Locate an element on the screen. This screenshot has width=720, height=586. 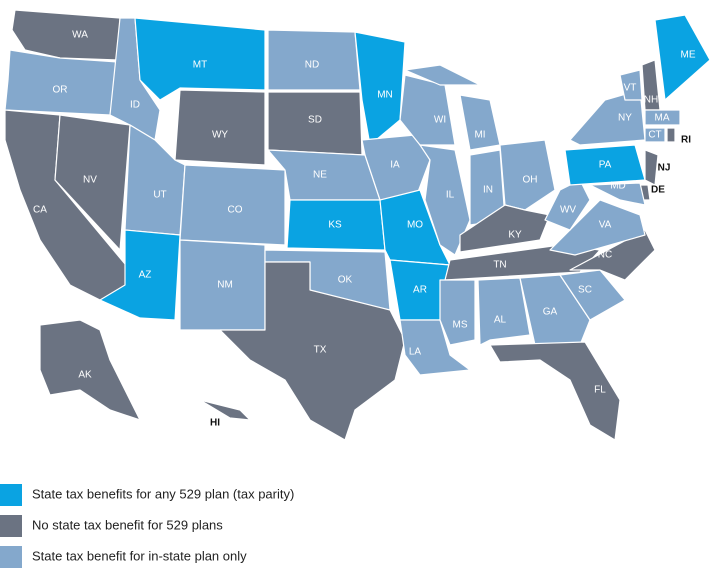
state-label: VA is located at coordinates (605, 225).